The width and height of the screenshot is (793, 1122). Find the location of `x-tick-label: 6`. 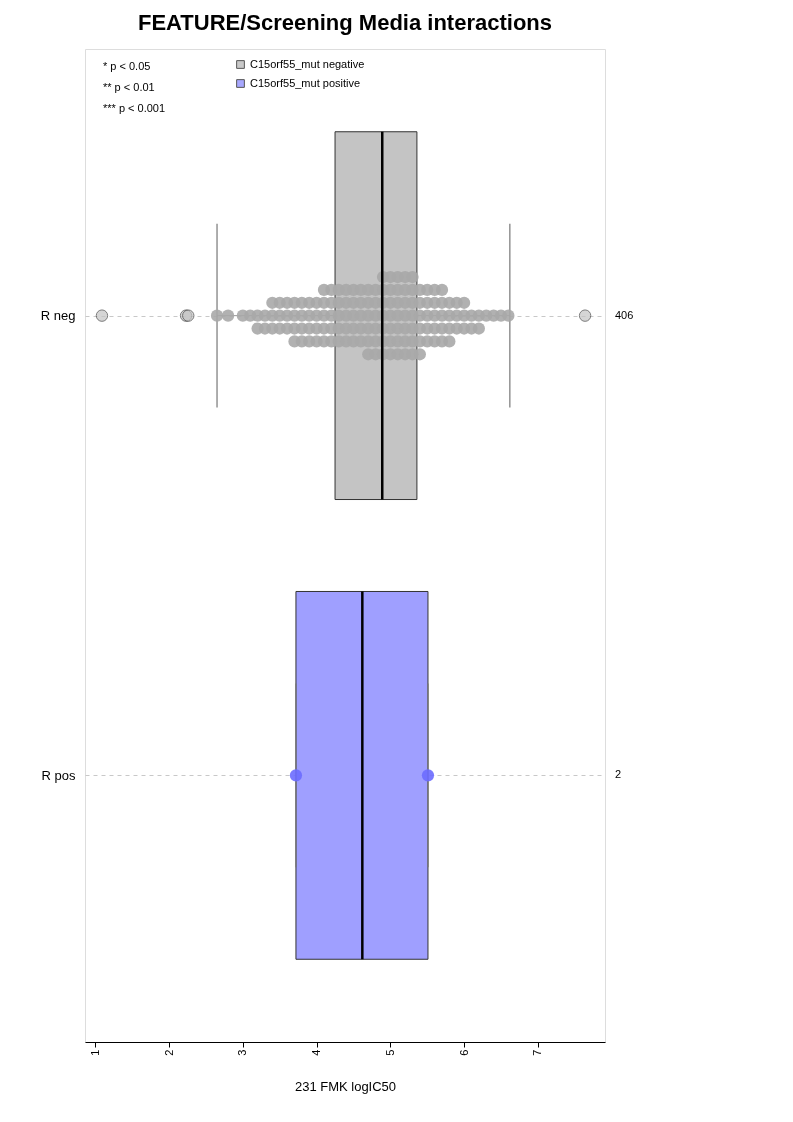

x-tick-label: 6 is located at coordinates (463, 1052).